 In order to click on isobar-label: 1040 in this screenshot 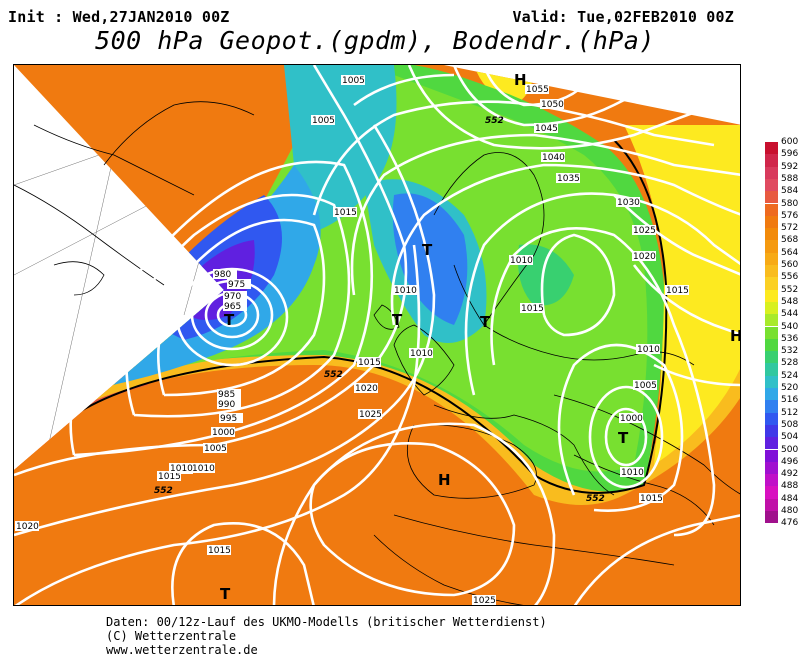, I will do `click(553, 158)`.